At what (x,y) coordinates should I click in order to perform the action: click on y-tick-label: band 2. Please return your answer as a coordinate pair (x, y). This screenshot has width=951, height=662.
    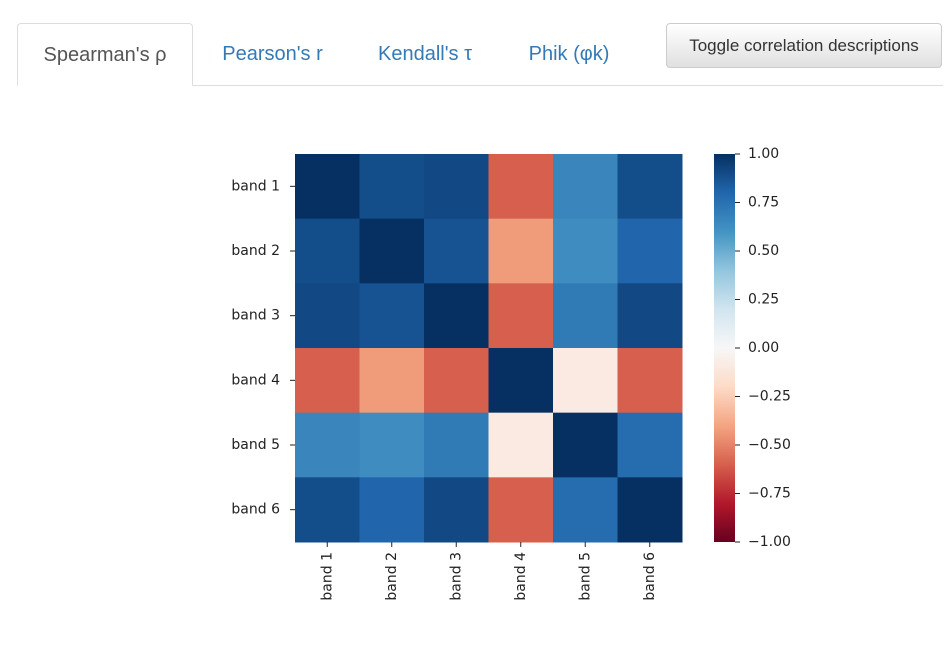
    Looking at the image, I should click on (255, 251).